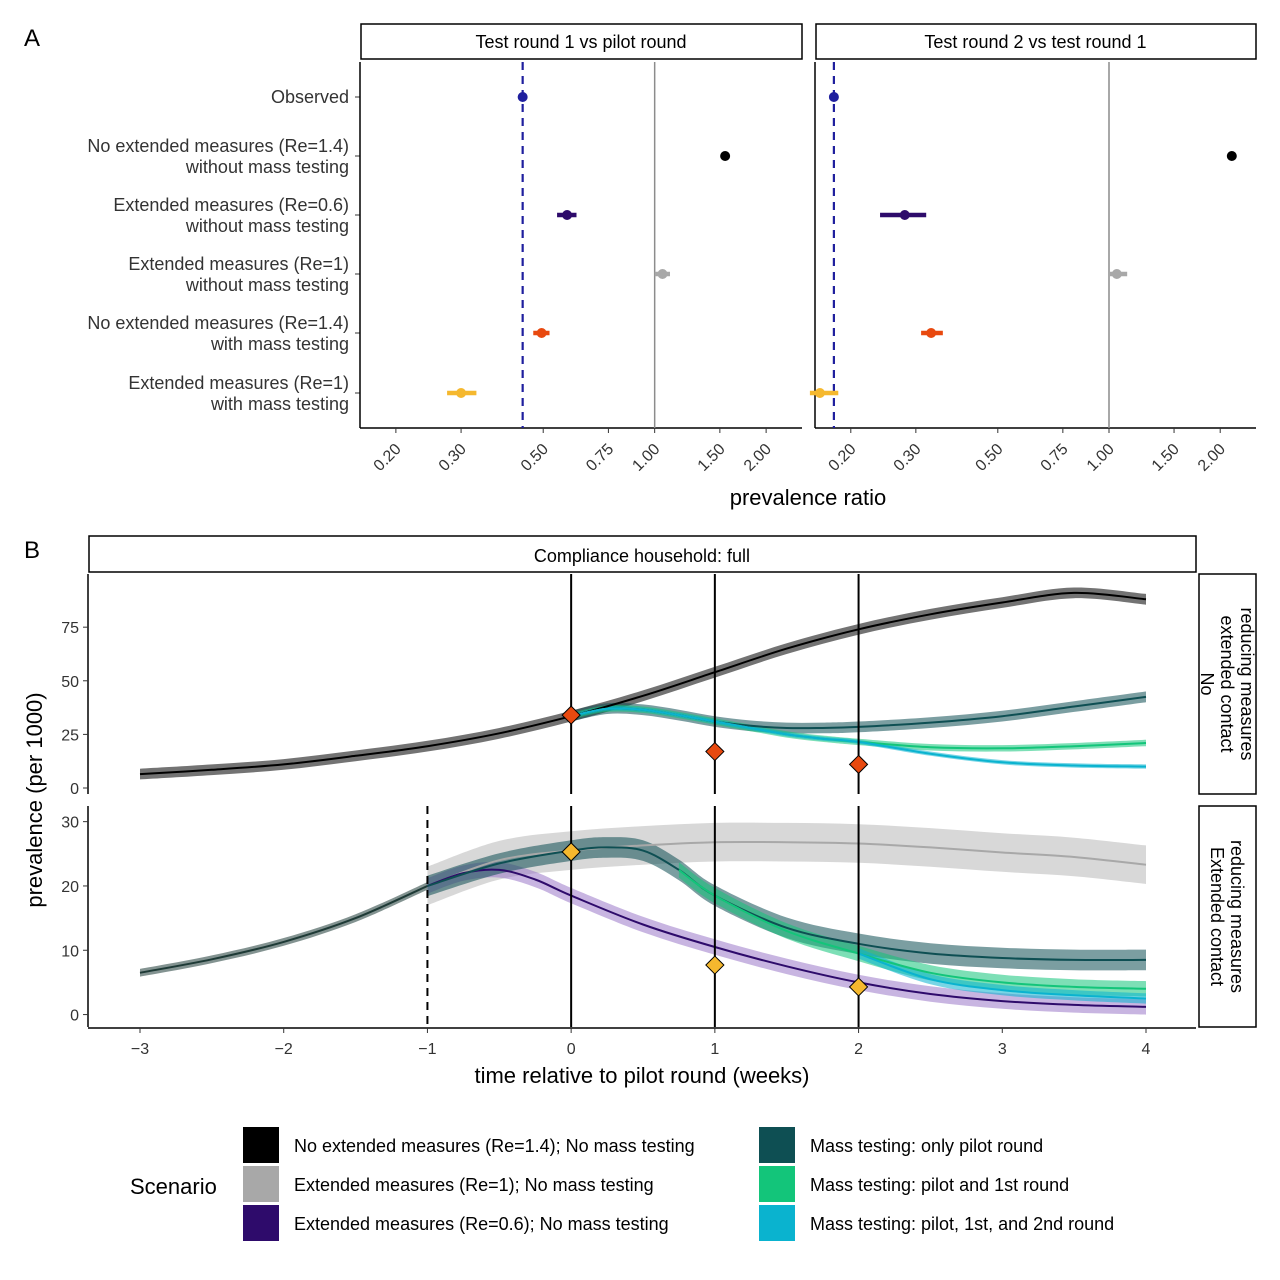  I want to click on category-label: Observed, so click(310, 97).